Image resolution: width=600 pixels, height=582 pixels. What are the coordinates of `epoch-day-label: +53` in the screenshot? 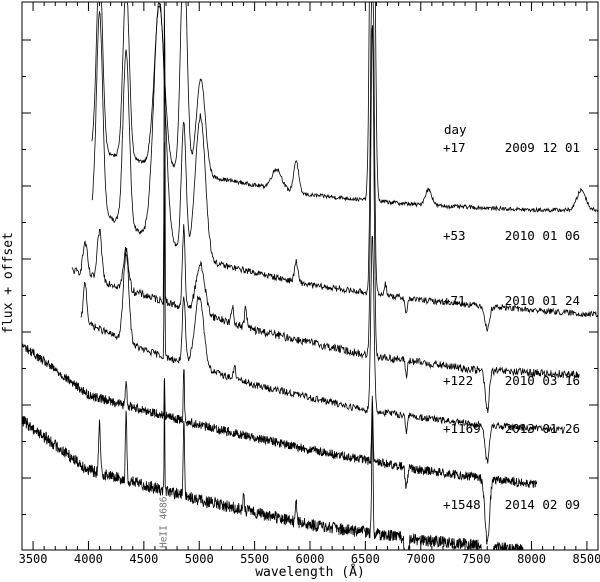 It's located at (454, 235).